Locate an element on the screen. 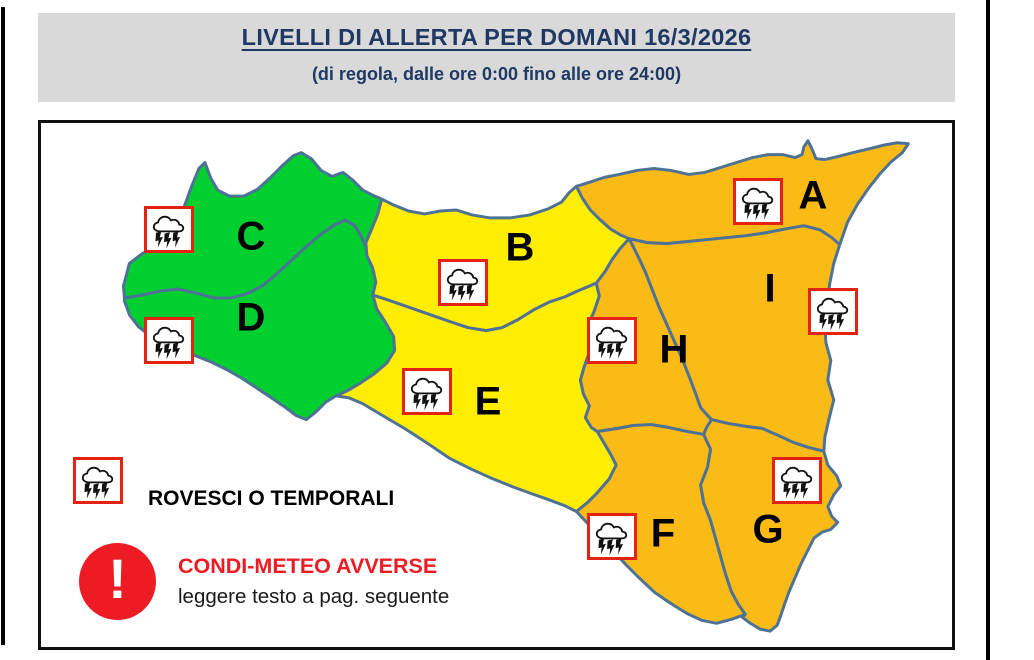  storm-icon-box-h is located at coordinates (612, 340).